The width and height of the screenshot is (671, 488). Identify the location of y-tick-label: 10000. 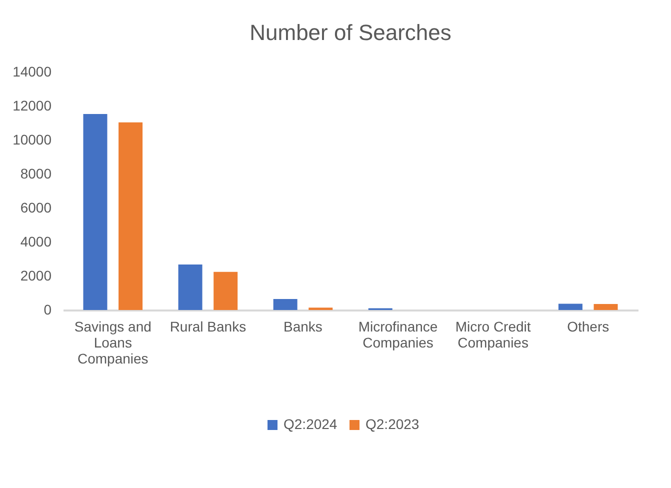
(32, 140).